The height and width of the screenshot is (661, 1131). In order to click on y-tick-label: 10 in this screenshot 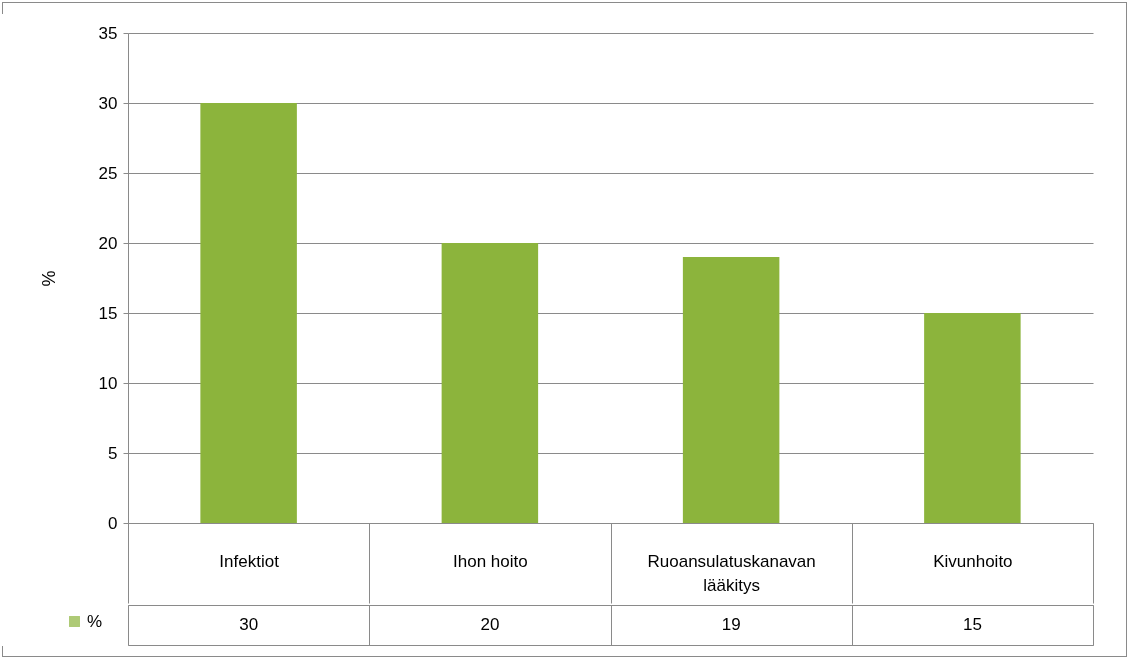, I will do `click(108, 383)`.